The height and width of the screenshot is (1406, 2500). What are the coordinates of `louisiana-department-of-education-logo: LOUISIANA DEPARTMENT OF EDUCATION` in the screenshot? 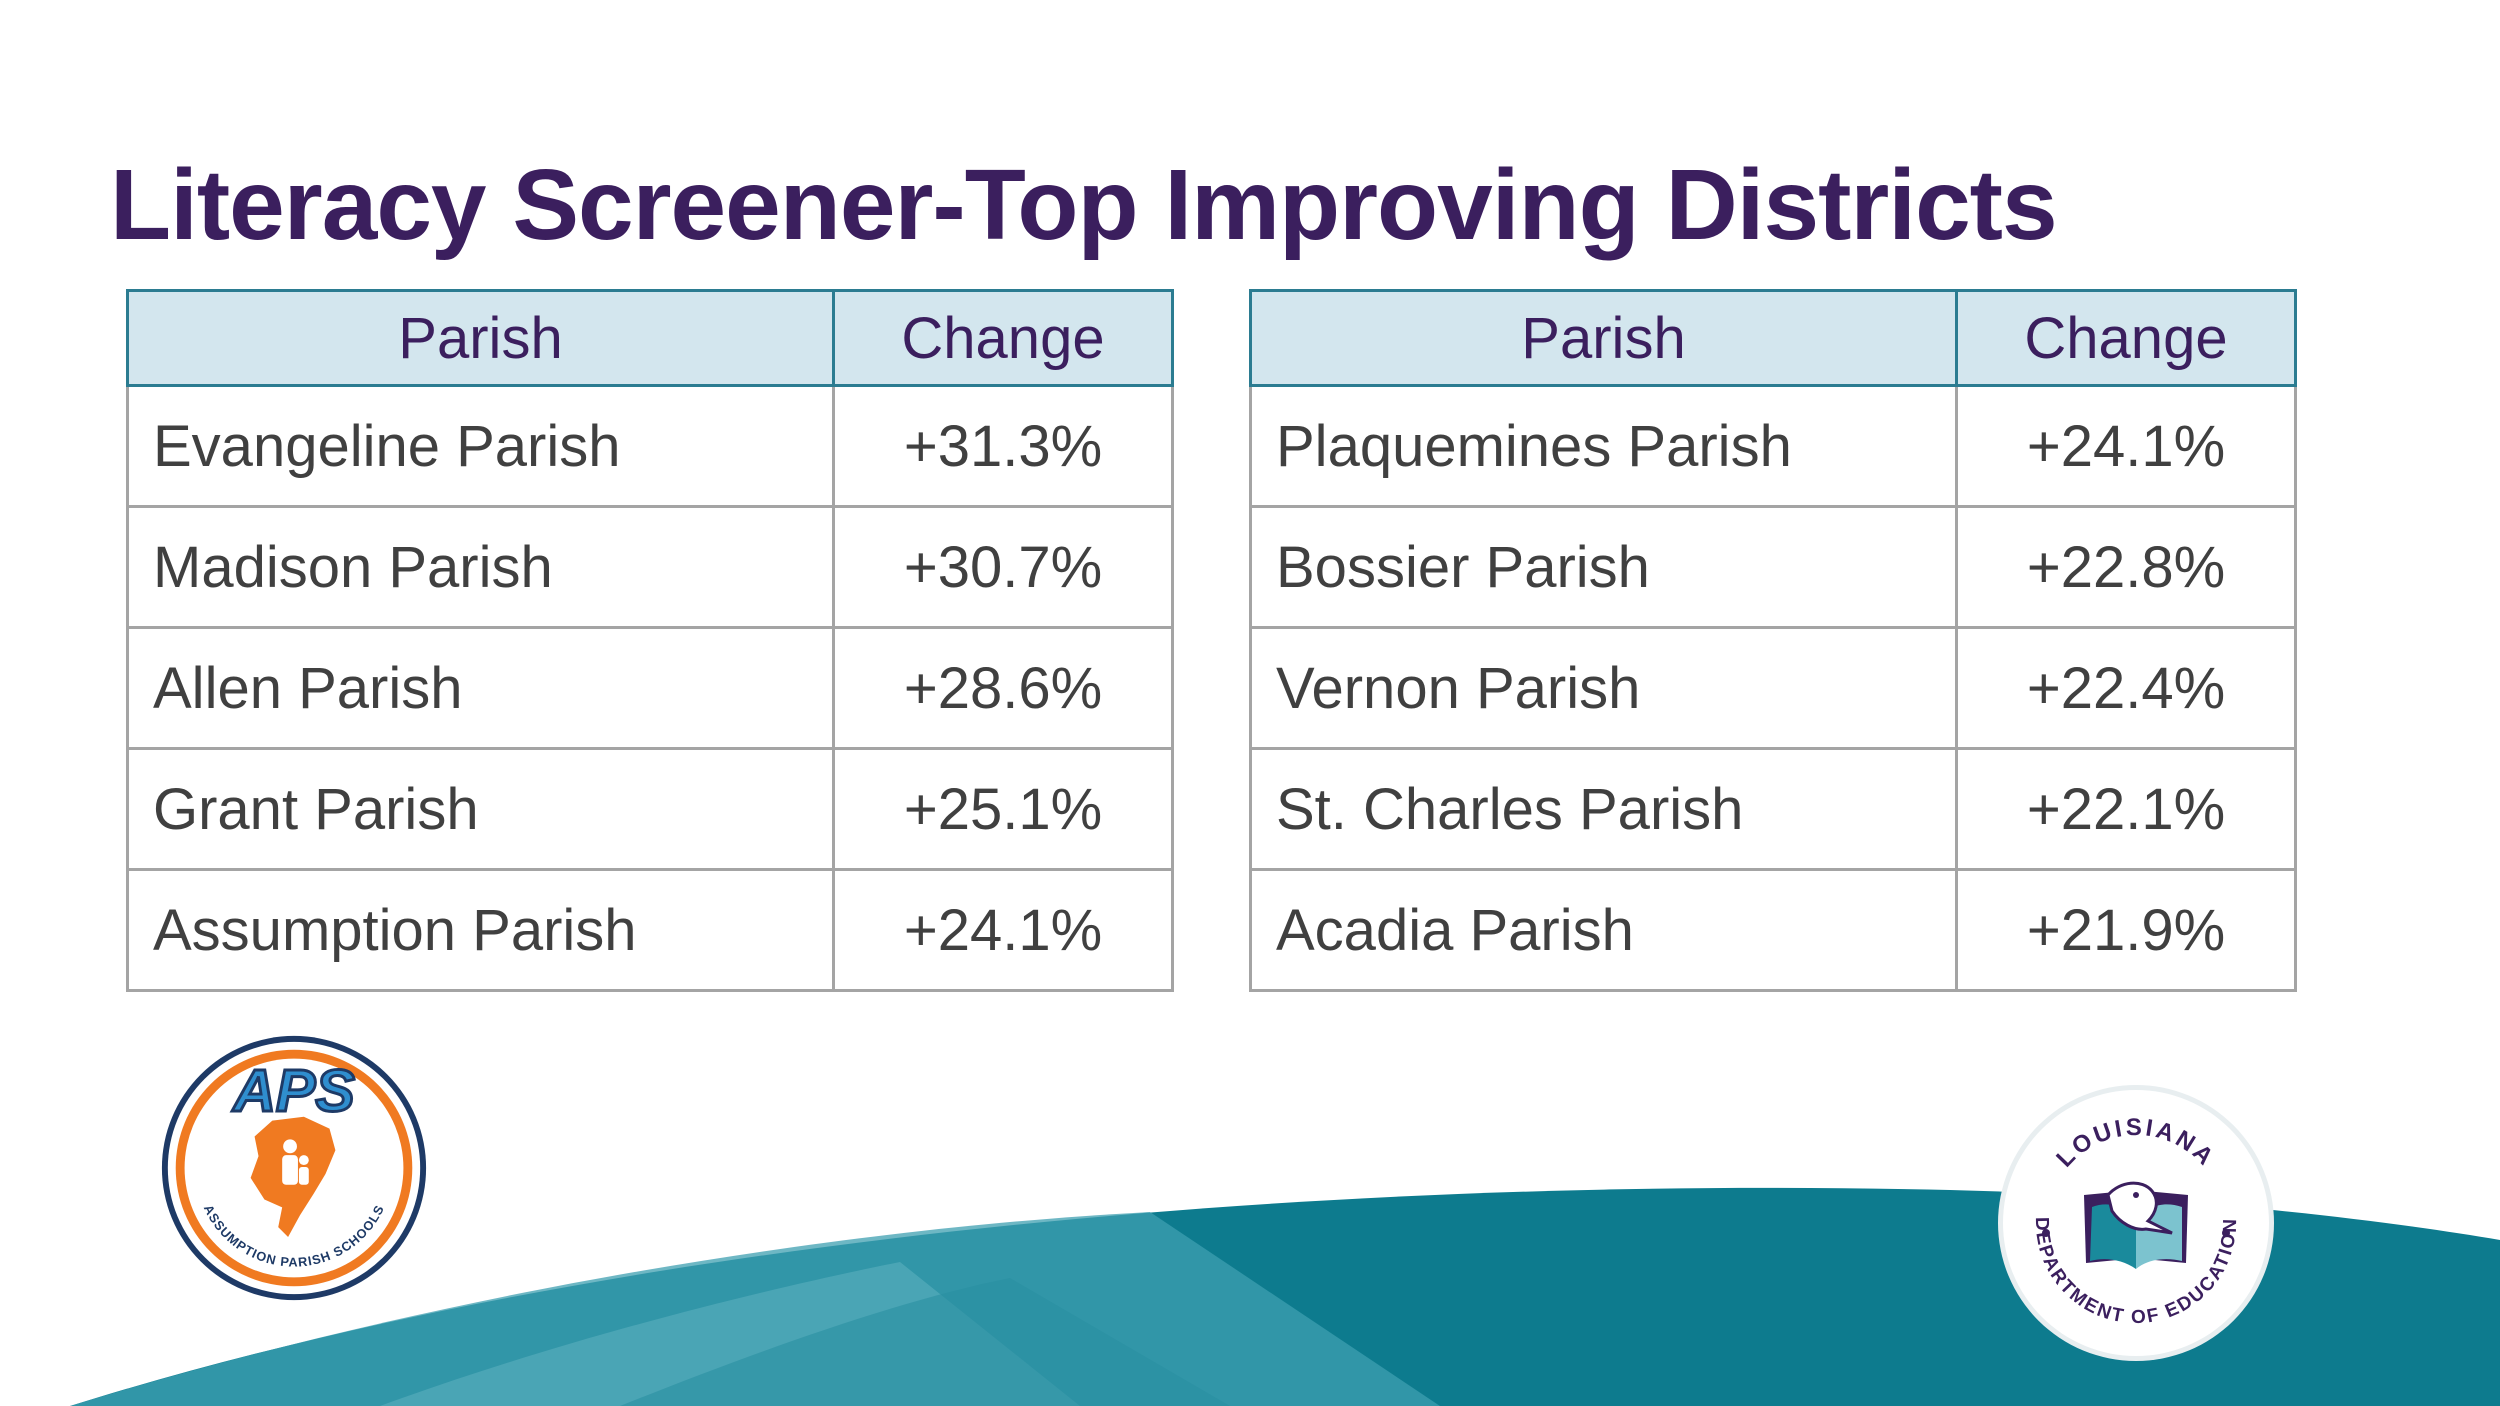 It's located at (2136, 1223).